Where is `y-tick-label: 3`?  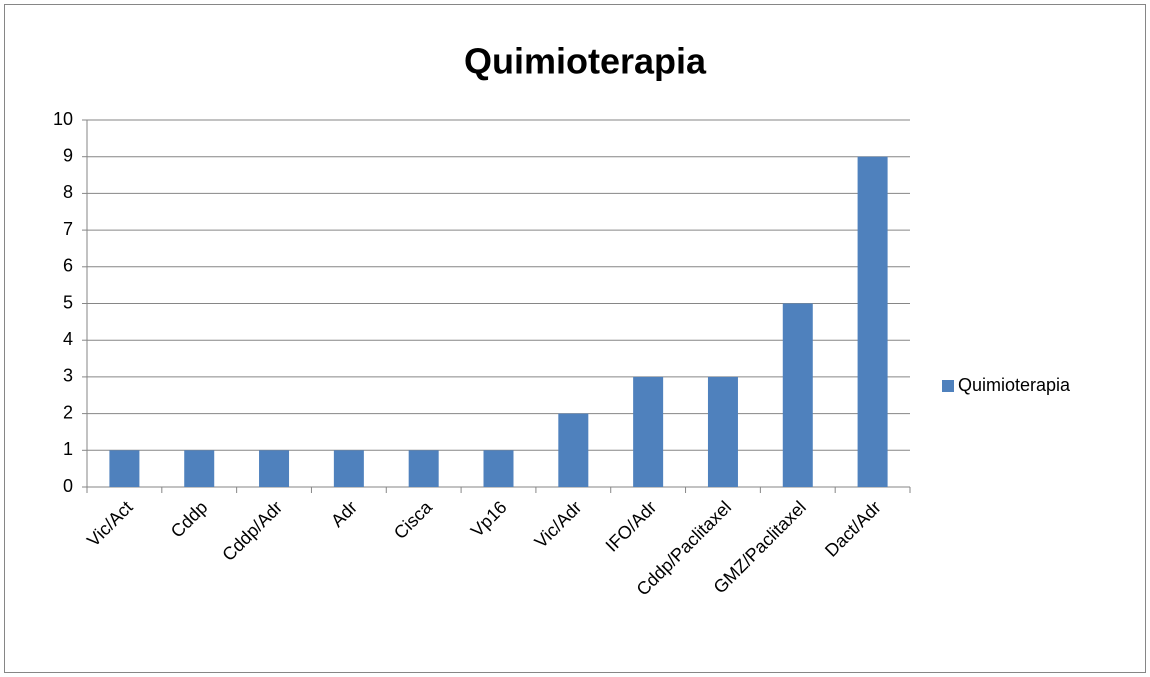
y-tick-label: 3 is located at coordinates (68, 376).